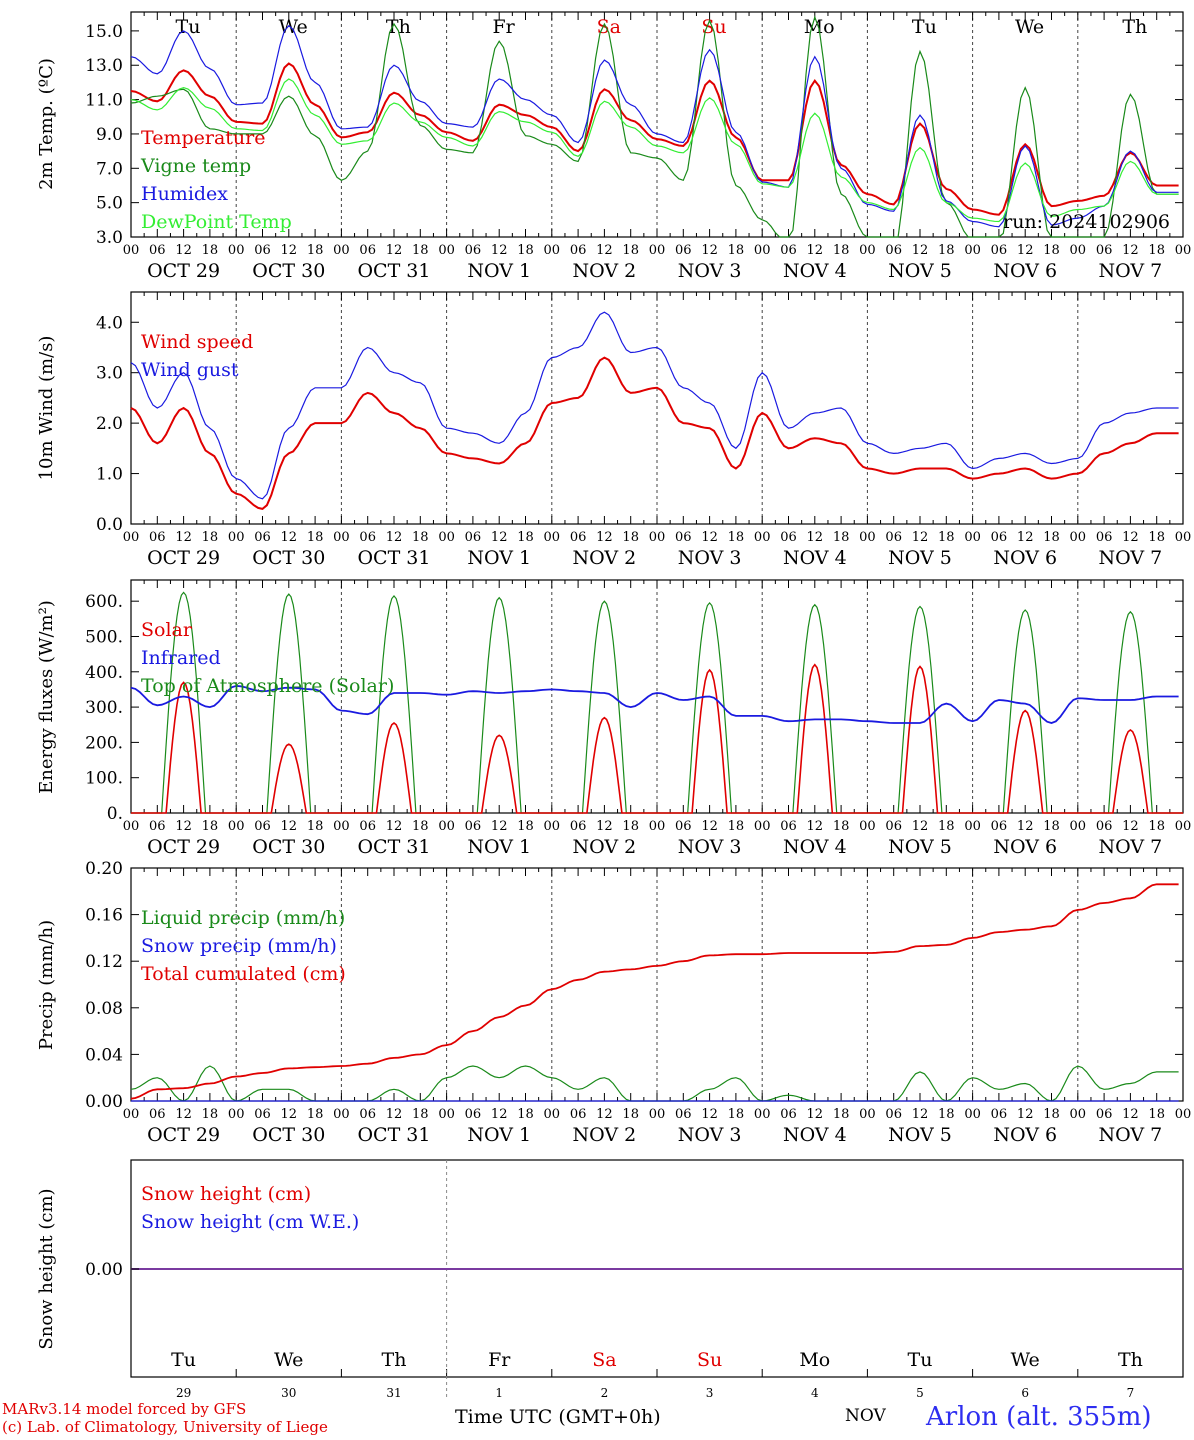  Describe the element at coordinates (654, 991) in the screenshot. I see `series-line-total-cumulated-cm-` at that location.